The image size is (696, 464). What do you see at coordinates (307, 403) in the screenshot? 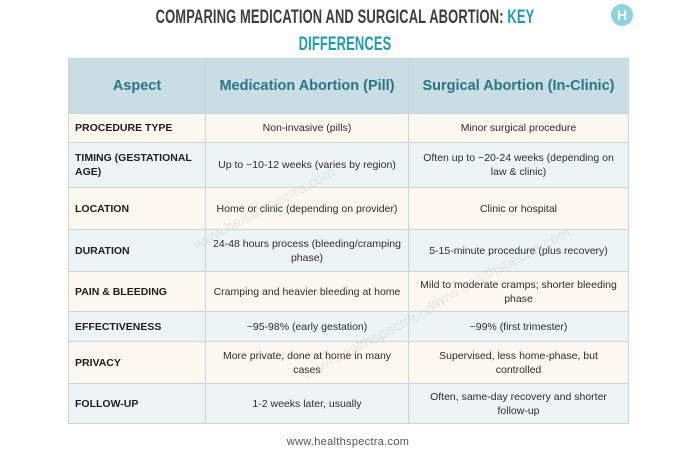
I see `value-cell: 1-2 weeks later, usually` at bounding box center [307, 403].